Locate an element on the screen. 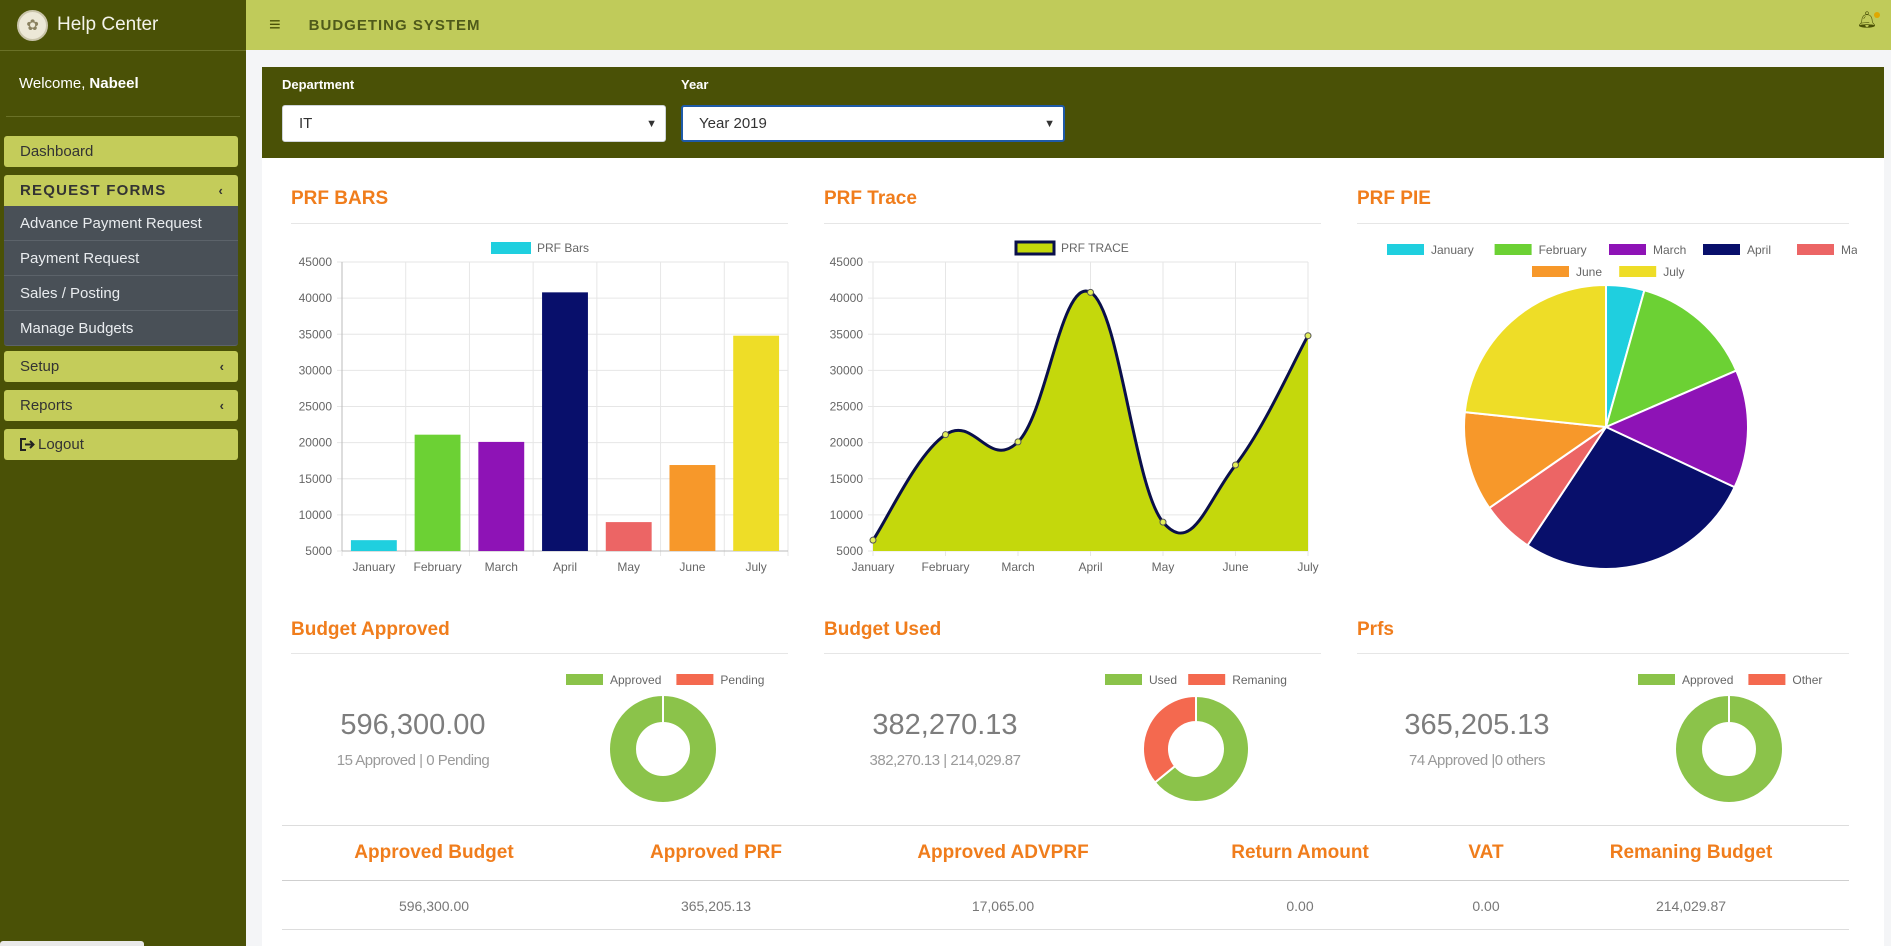  point-june is located at coordinates (1235, 465).